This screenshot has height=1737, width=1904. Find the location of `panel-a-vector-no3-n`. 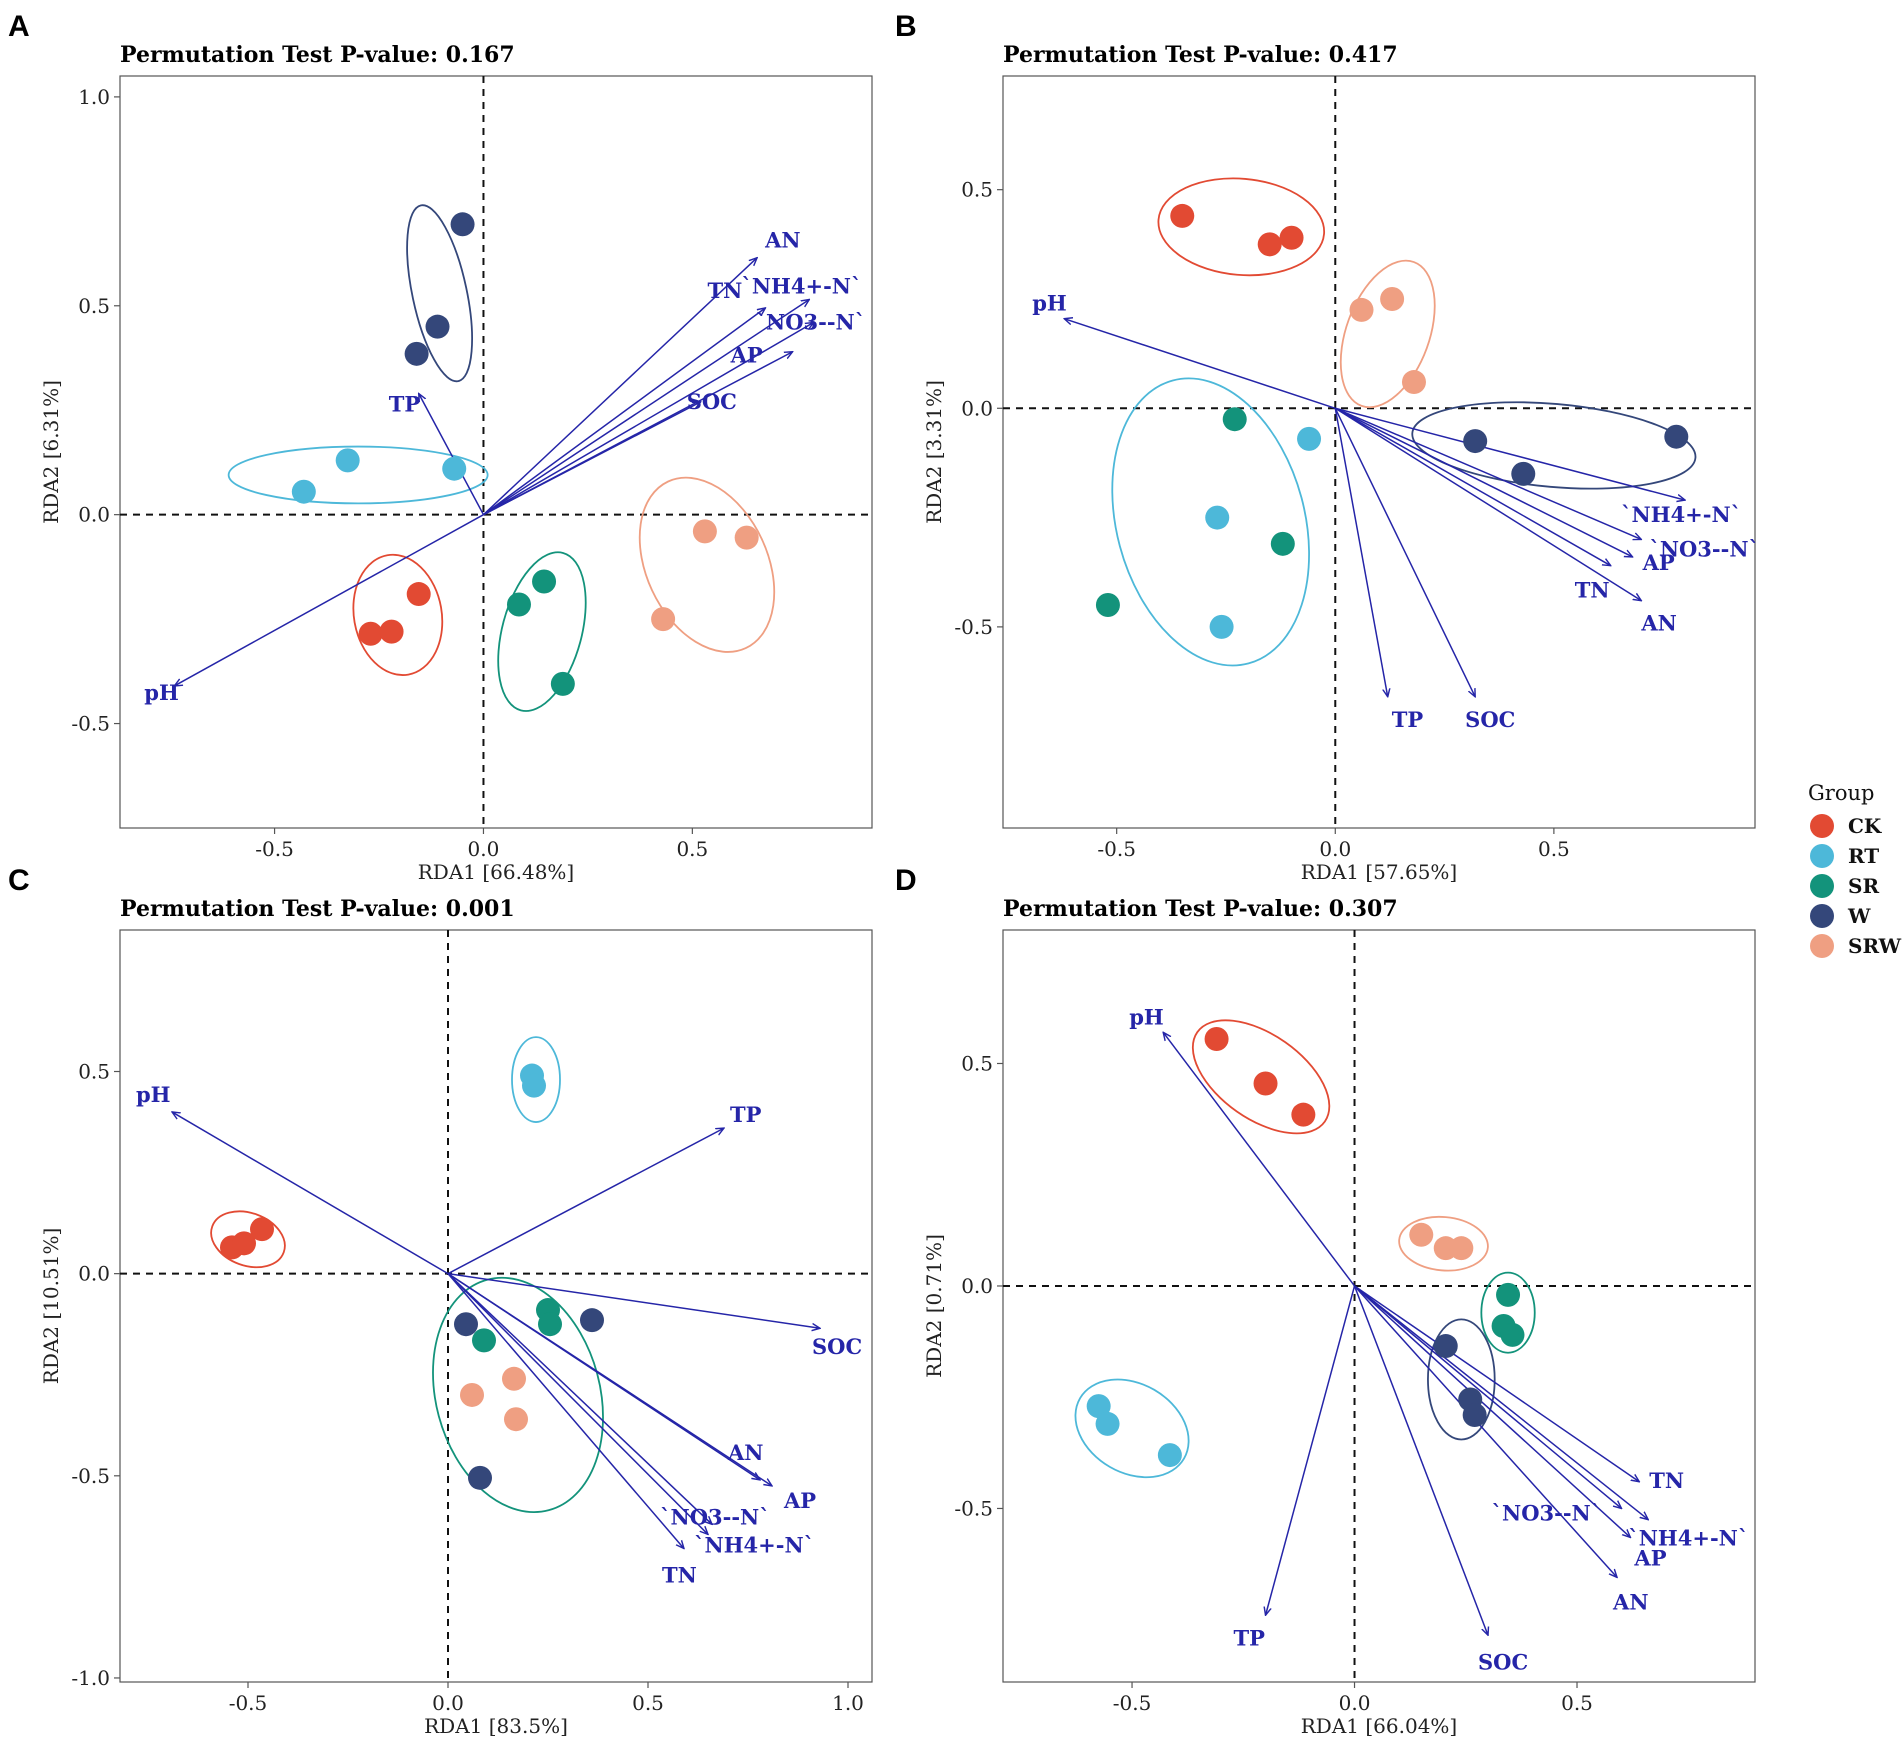

panel-a-vector-no3-n is located at coordinates (648, 419).